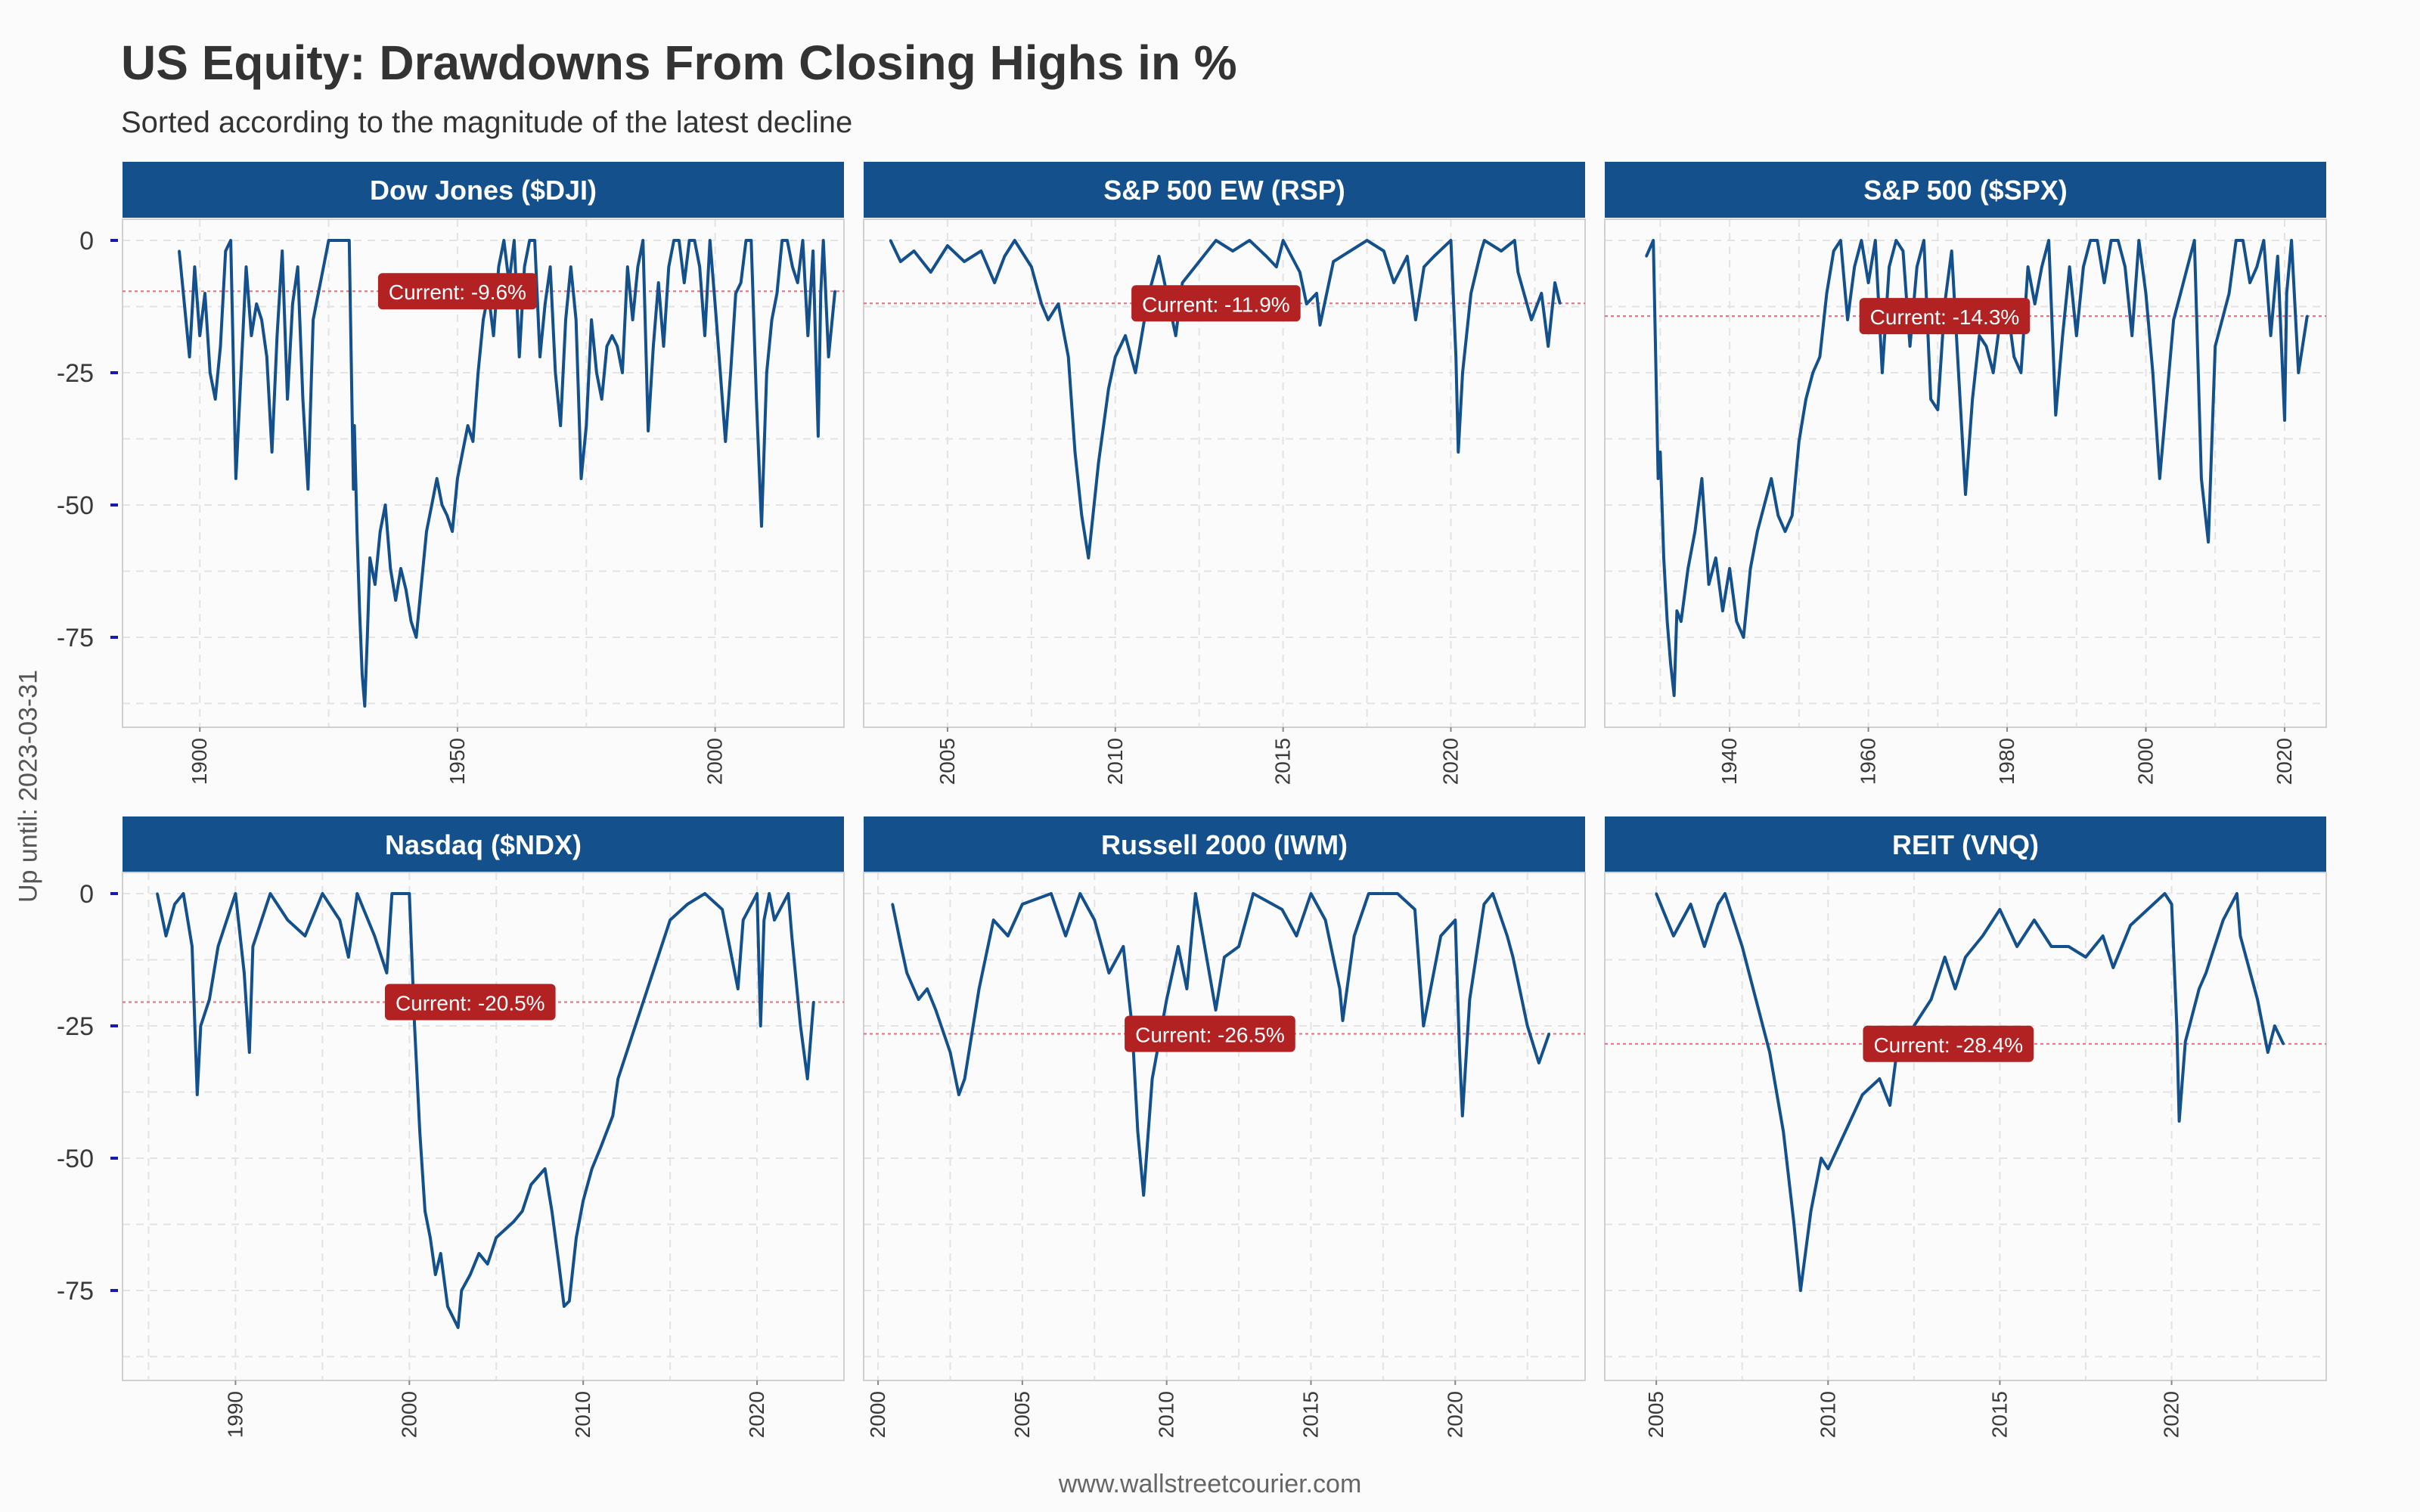  What do you see at coordinates (1965, 190) in the screenshot?
I see `facet-strip` at bounding box center [1965, 190].